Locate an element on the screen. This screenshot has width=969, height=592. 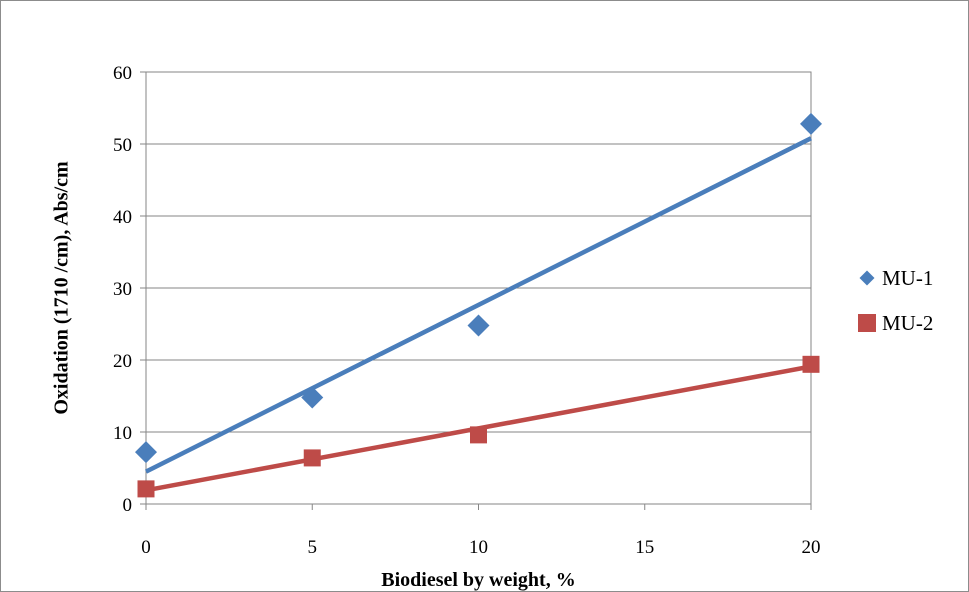
legend-item: MU-1 is located at coordinates (896, 278).